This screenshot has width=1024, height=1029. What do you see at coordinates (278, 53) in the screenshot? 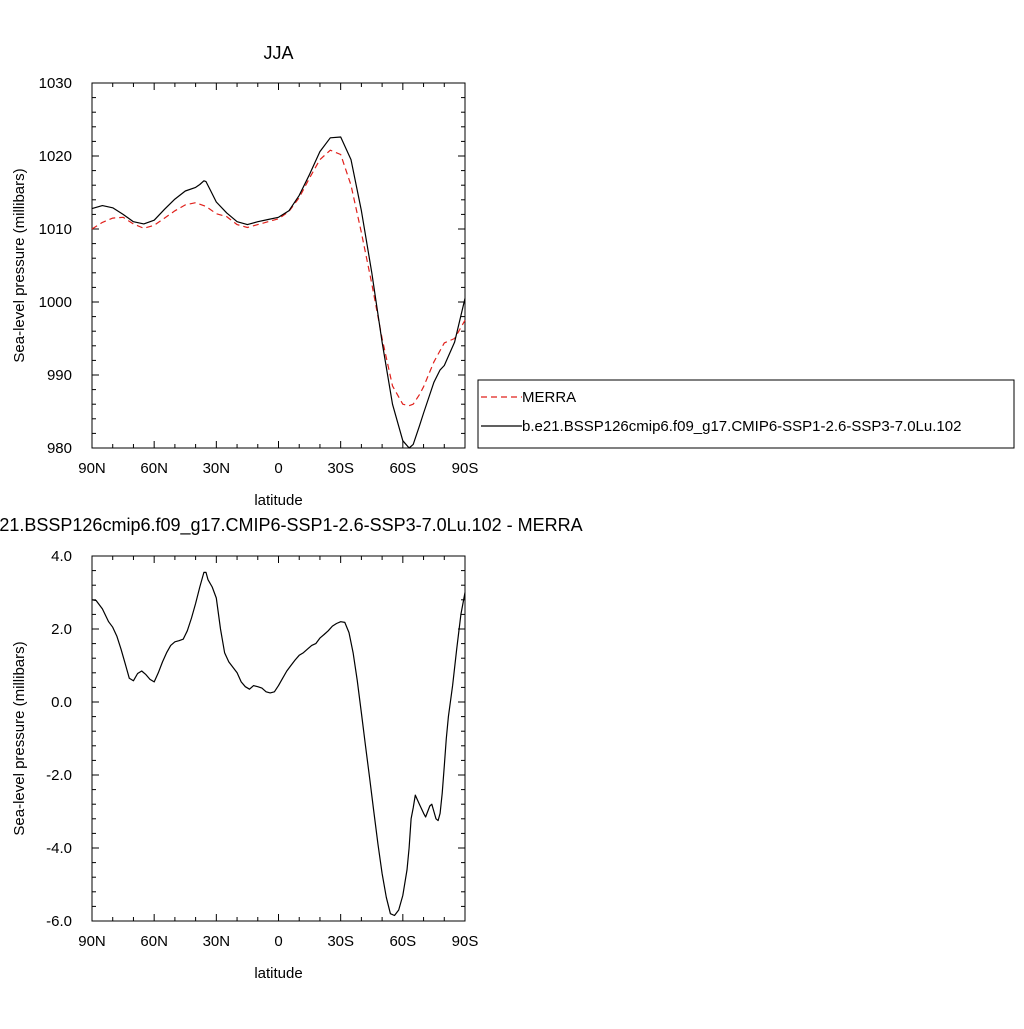
I see `chart-title: JJA` at bounding box center [278, 53].